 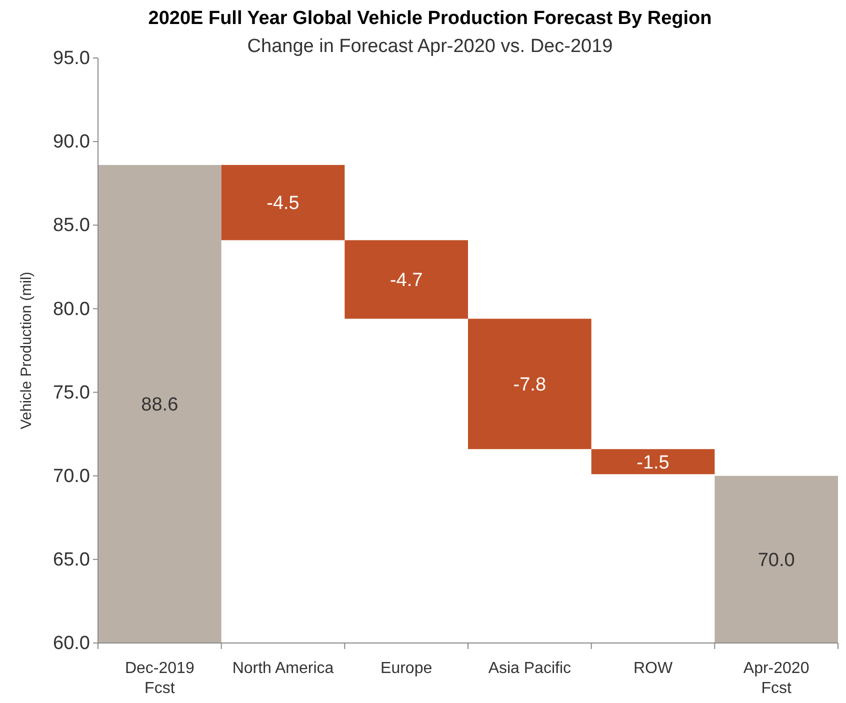 What do you see at coordinates (430, 46) in the screenshot?
I see `chart-subtitle: Change in Forecast Apr-2020 vs. Dec-2019` at bounding box center [430, 46].